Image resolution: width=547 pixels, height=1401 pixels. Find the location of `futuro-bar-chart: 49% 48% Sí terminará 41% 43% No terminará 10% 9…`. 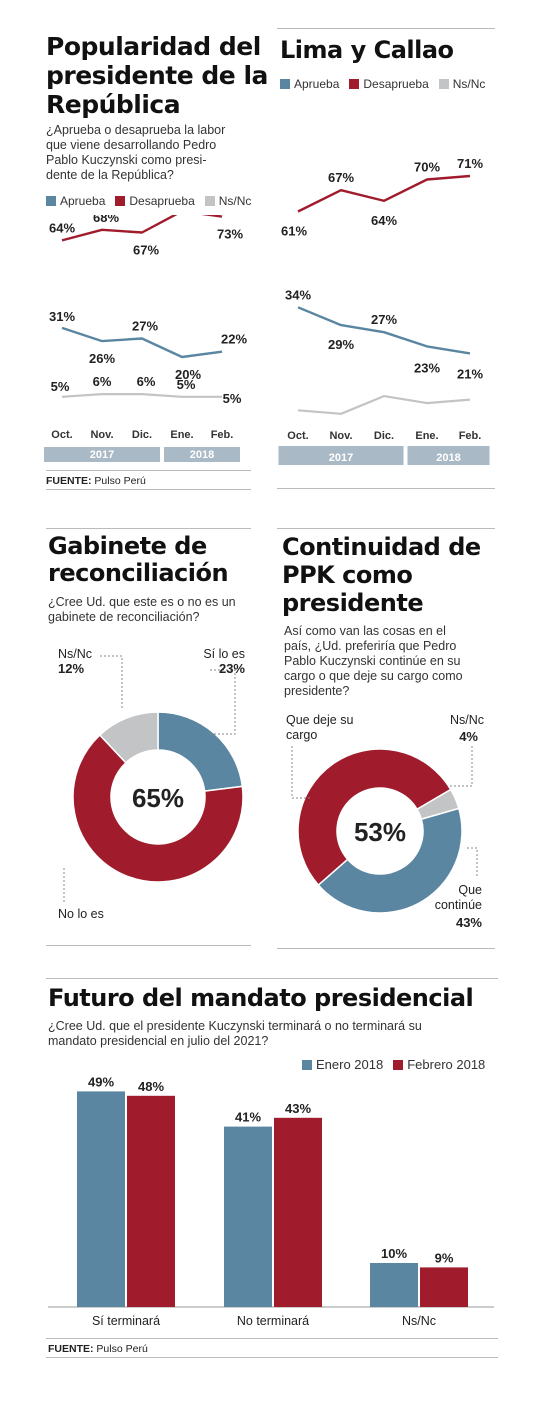

futuro-bar-chart: 49% 48% Sí terminará 41% 43% No terminará 10% 9… is located at coordinates (271, 1201).